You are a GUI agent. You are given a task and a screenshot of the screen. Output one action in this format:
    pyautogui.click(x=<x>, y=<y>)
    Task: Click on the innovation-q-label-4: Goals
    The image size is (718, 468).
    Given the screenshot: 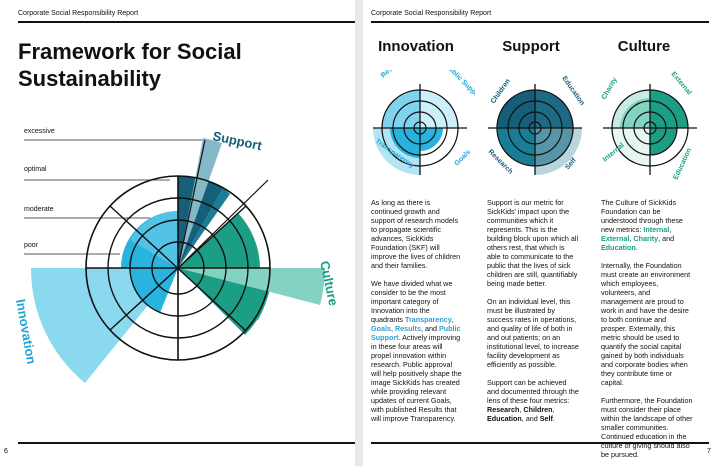 What is the action you would take?
    pyautogui.click(x=462, y=158)
    